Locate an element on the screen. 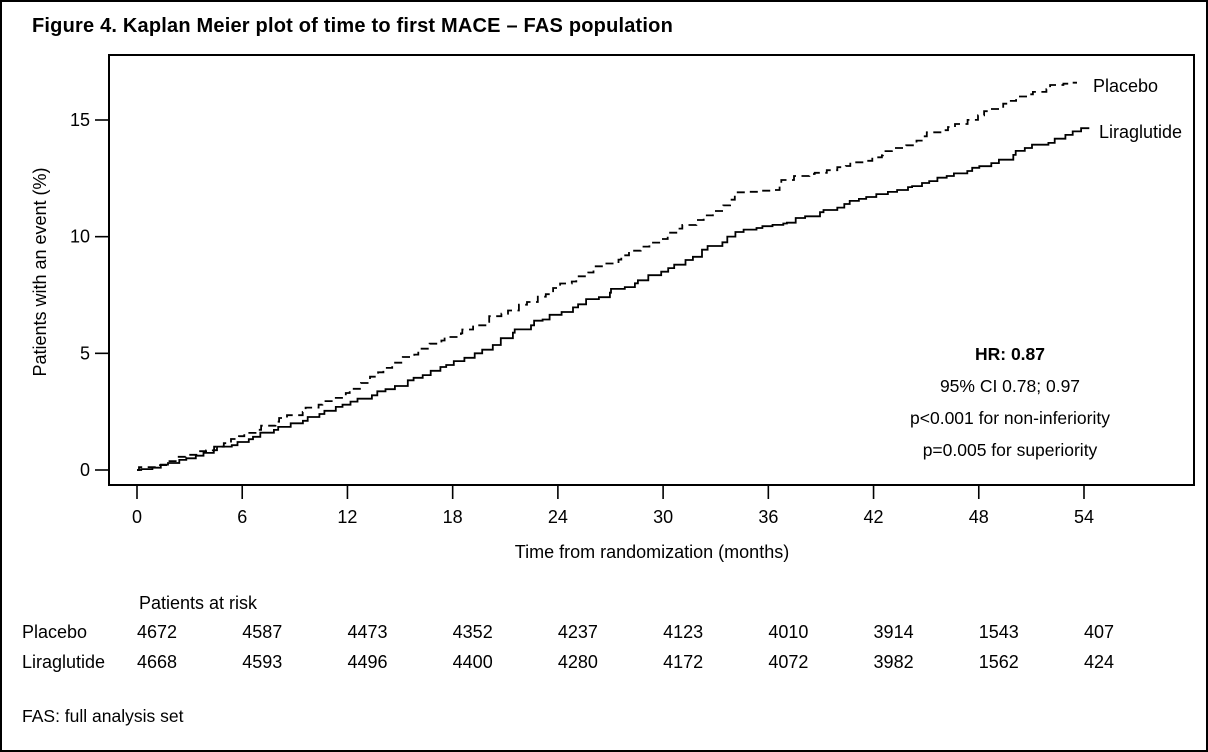 This screenshot has width=1208, height=752. risk-row-label-placebo: Placebo is located at coordinates (55, 632).